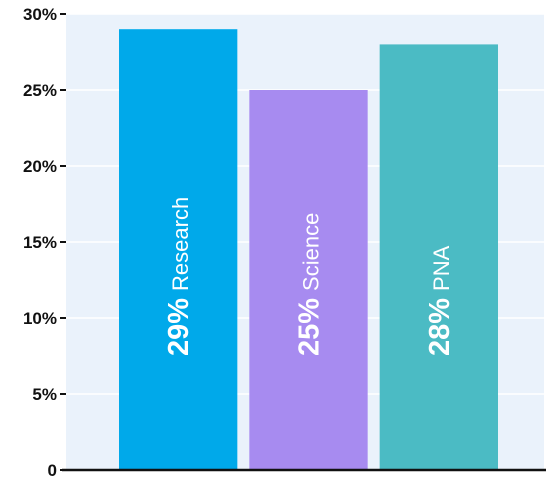 This screenshot has width=548, height=477. What do you see at coordinates (44, 394) in the screenshot?
I see `y-tick-label: 5%` at bounding box center [44, 394].